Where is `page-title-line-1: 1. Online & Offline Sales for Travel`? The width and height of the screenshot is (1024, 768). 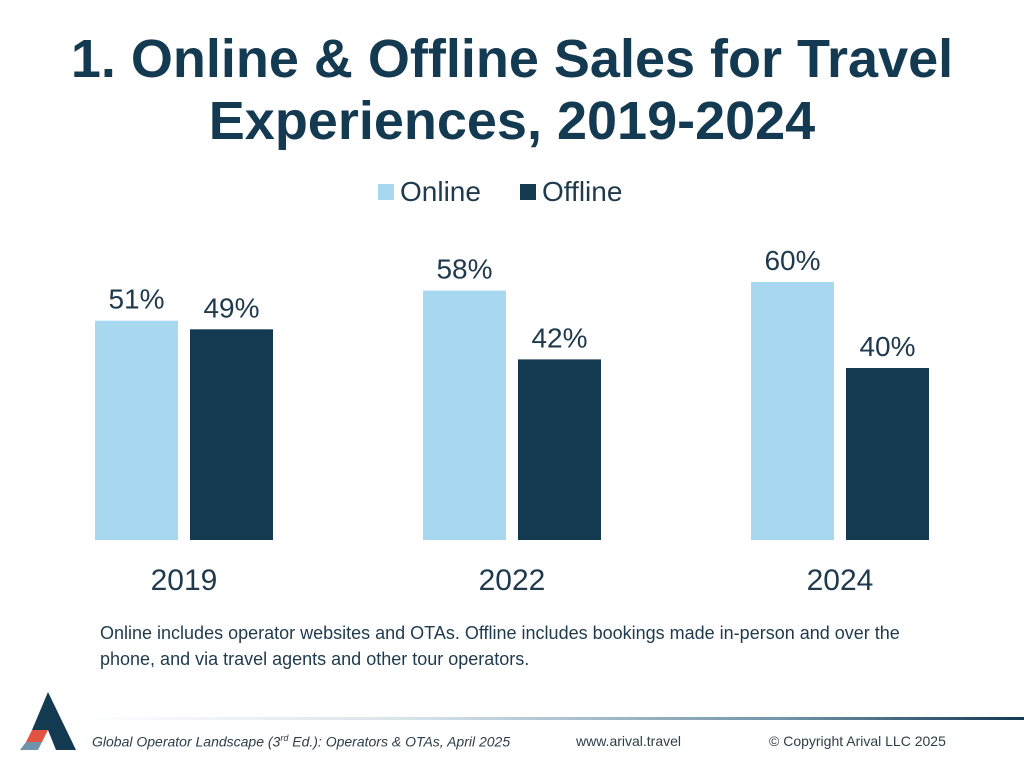 page-title-line-1: 1. Online & Offline Sales for Travel is located at coordinates (512, 59).